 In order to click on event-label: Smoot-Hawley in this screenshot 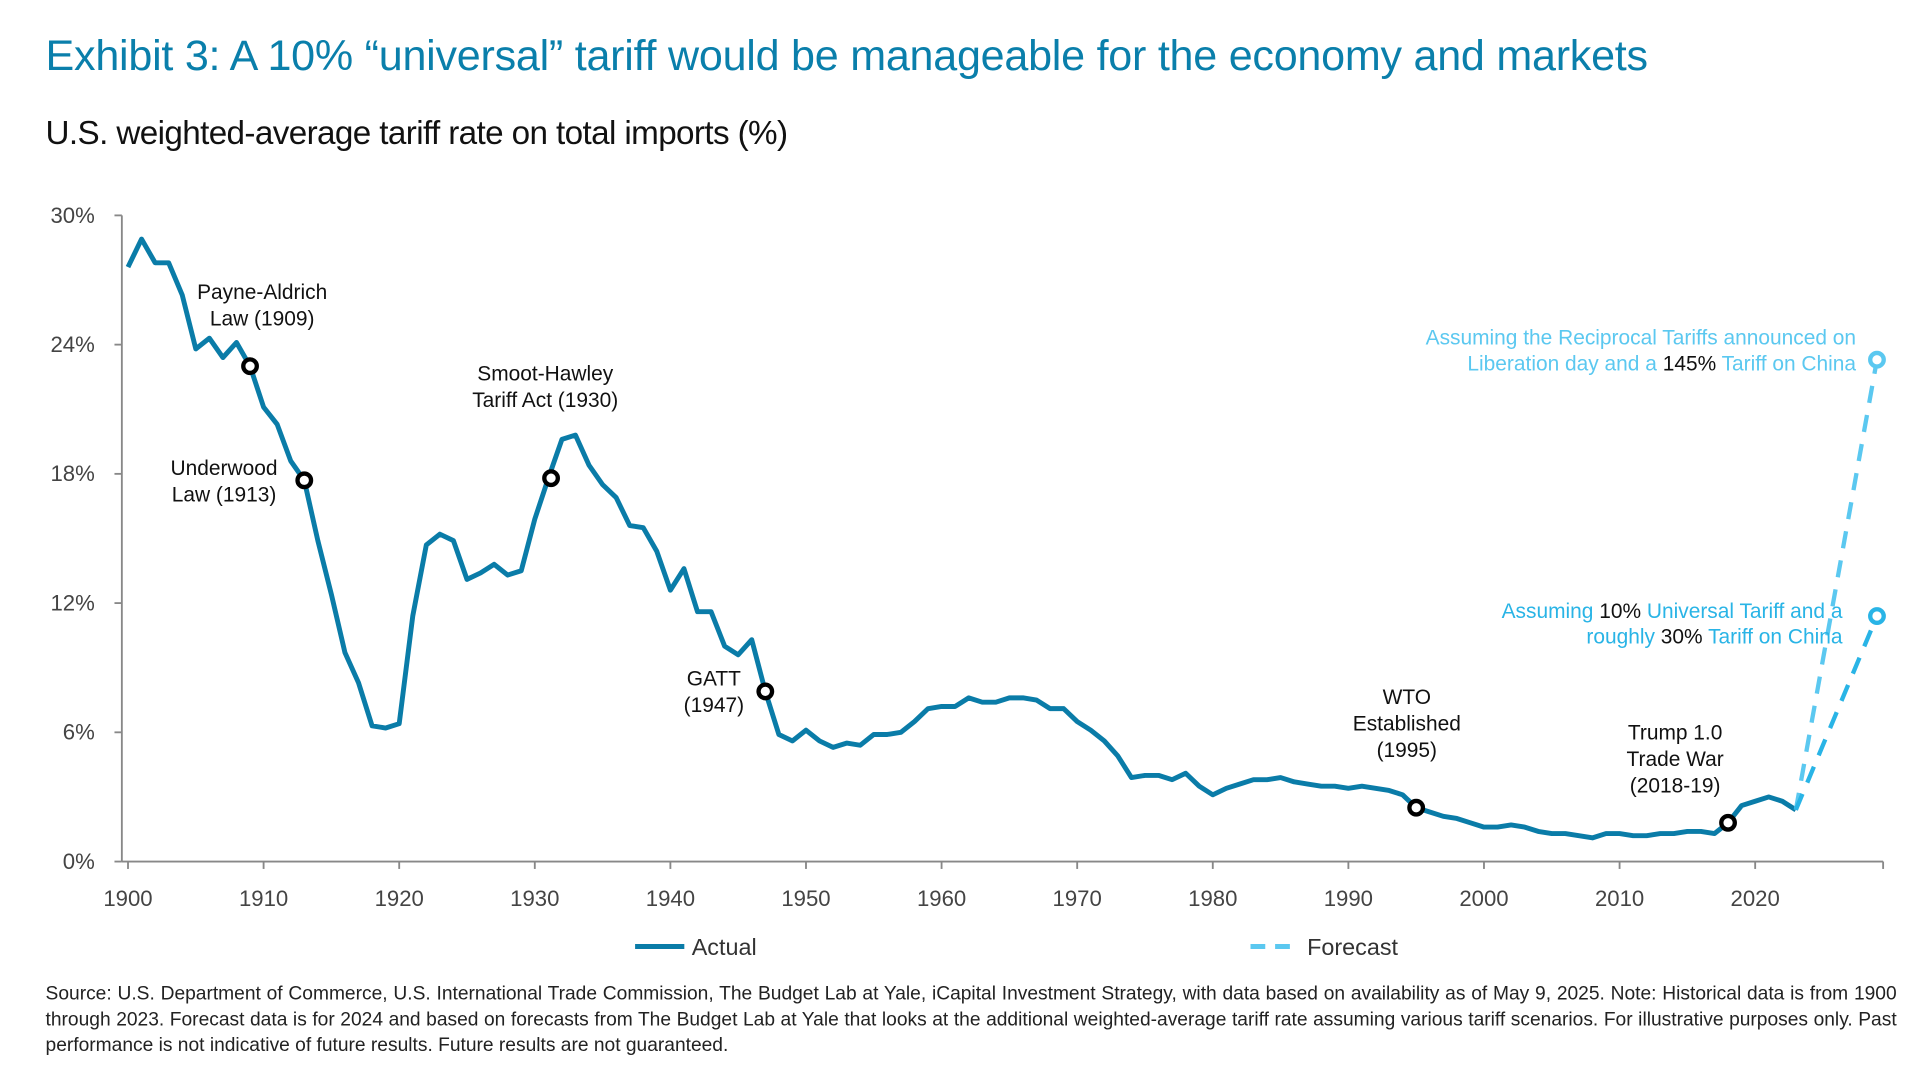, I will do `click(545, 373)`.